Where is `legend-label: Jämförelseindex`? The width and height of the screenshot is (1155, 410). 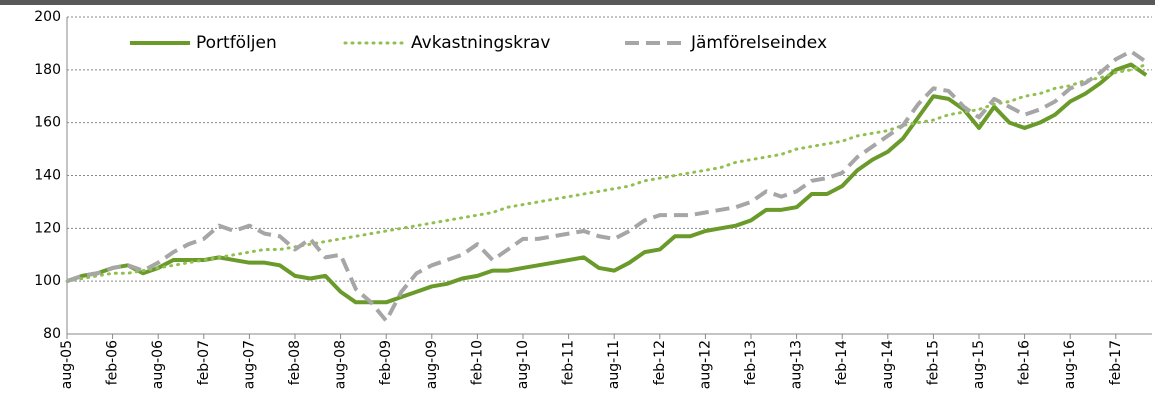 legend-label: Jämförelseindex is located at coordinates (758, 43).